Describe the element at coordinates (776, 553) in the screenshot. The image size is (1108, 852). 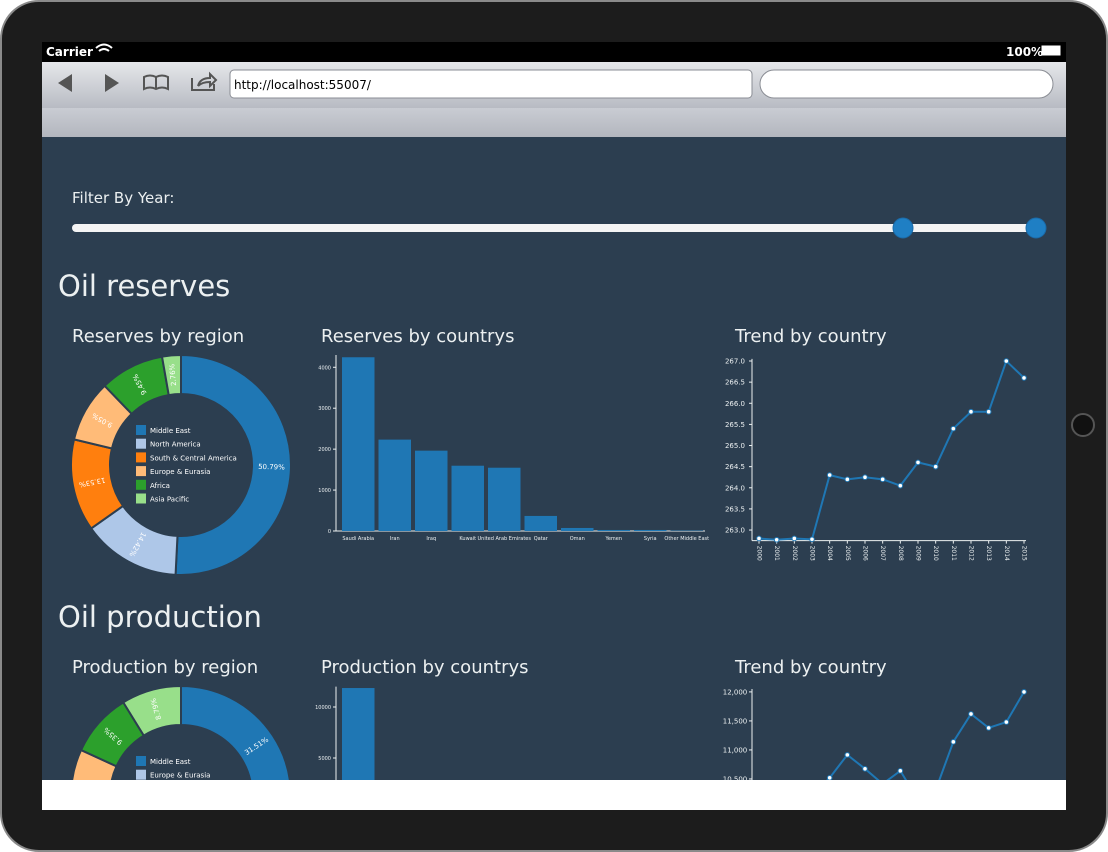
I see `x-tick-label: 2001` at that location.